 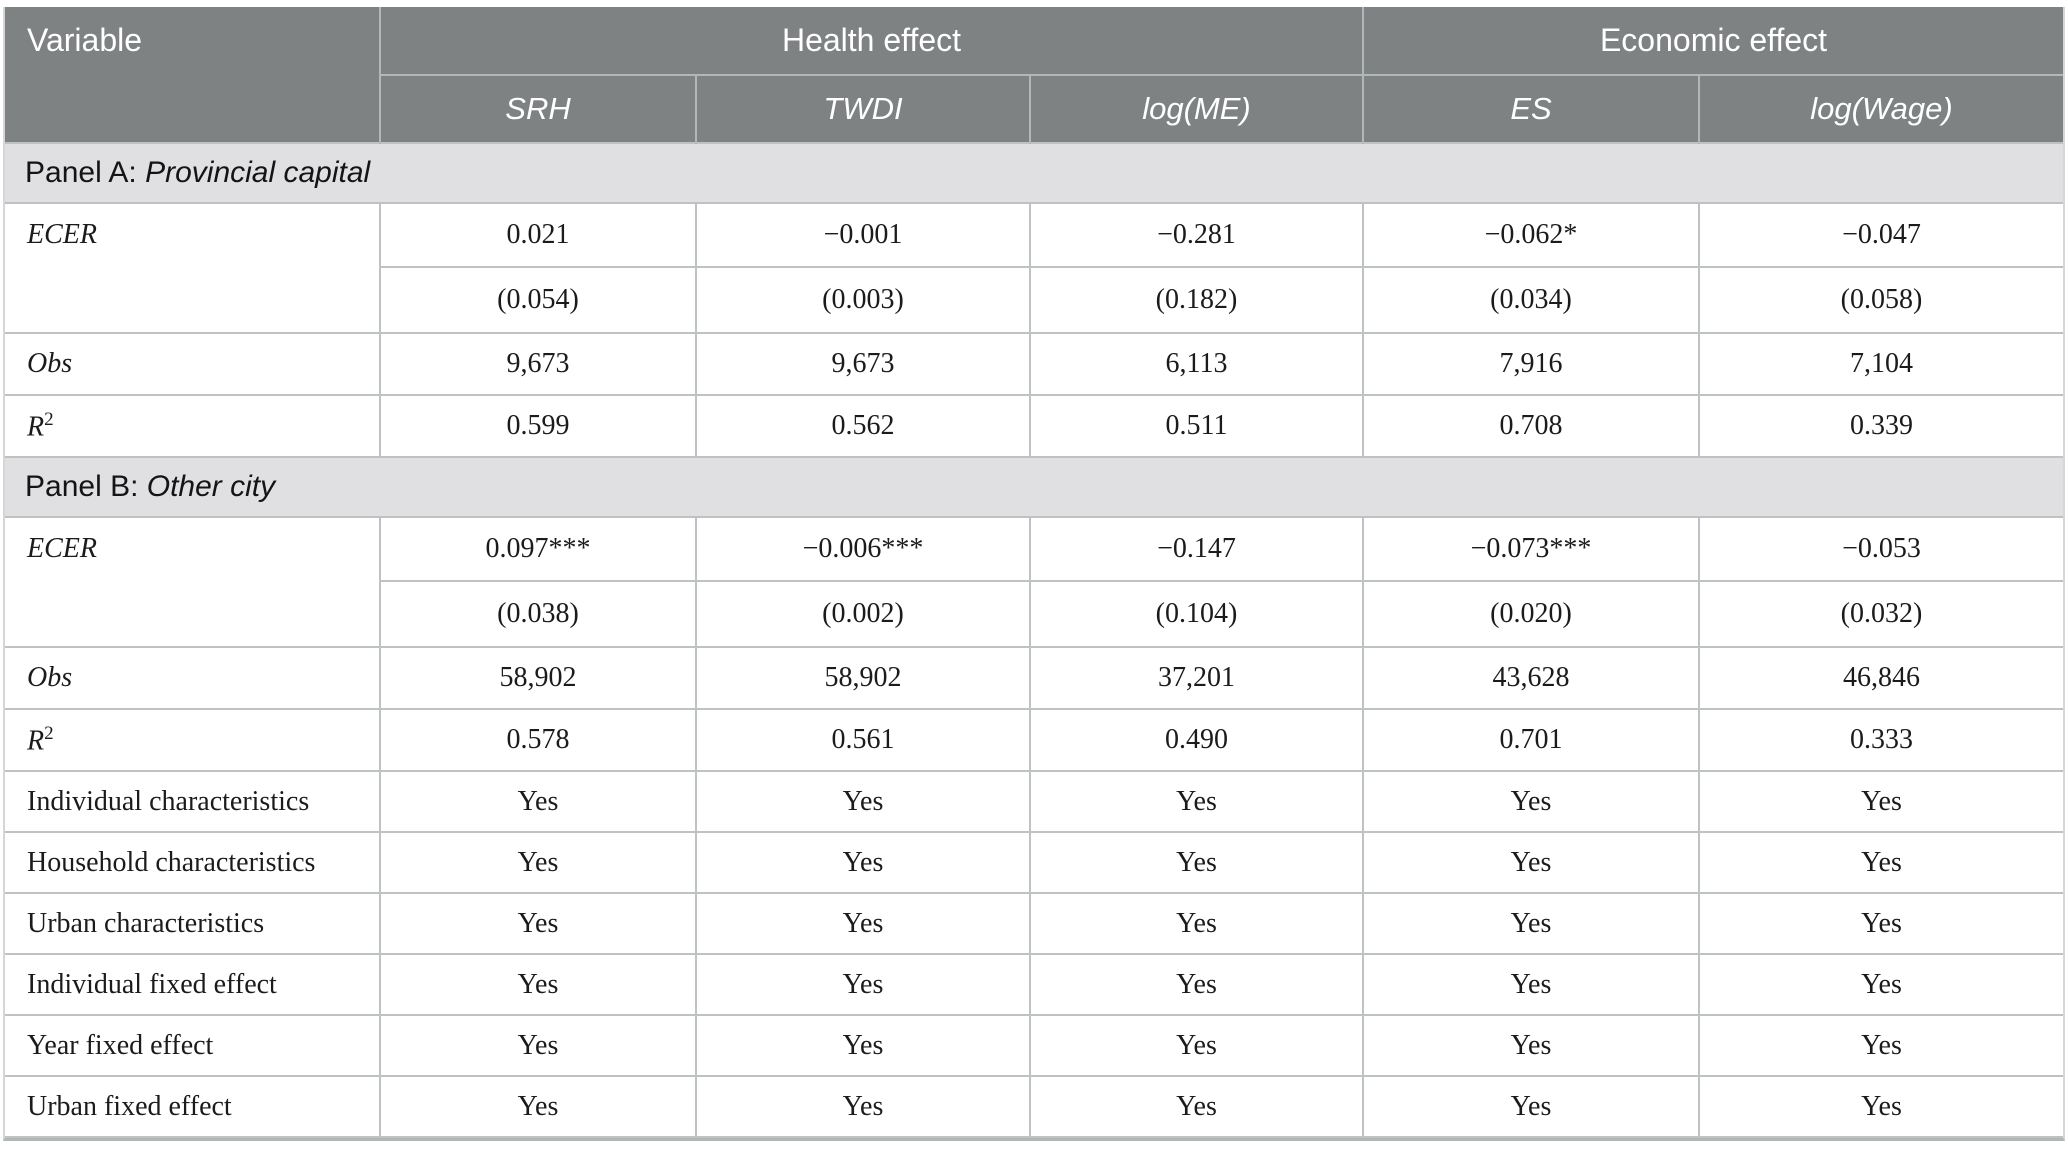 I want to click on stderr-cell: (0.002), so click(x=863, y=614).